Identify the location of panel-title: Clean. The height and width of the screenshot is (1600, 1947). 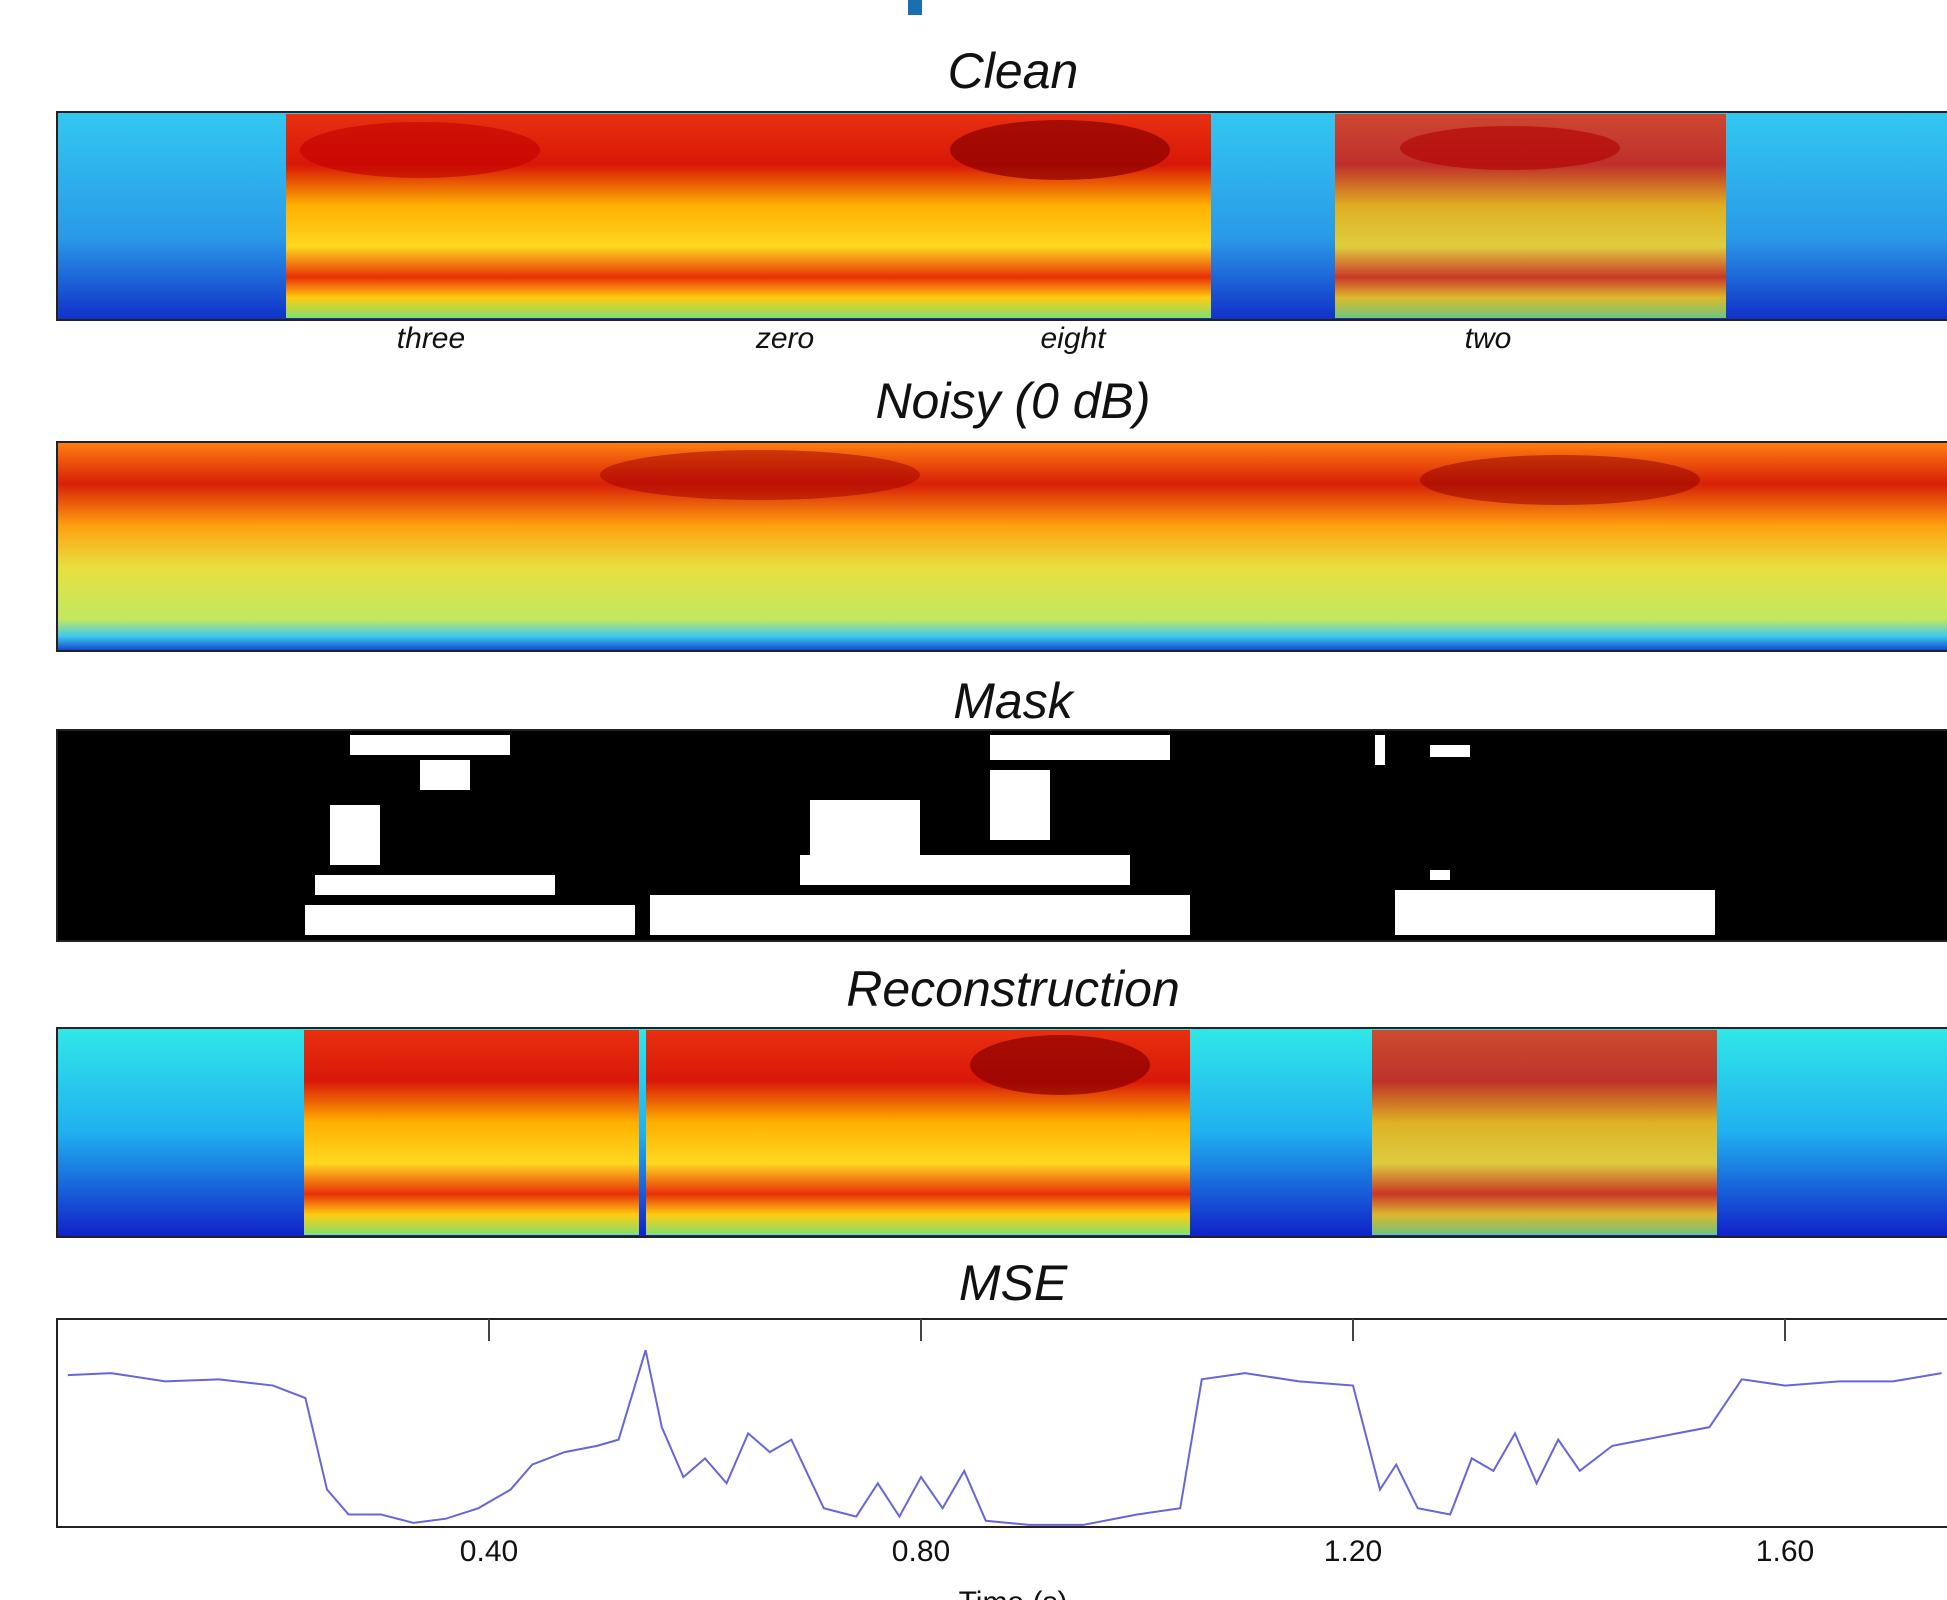
(1013, 71).